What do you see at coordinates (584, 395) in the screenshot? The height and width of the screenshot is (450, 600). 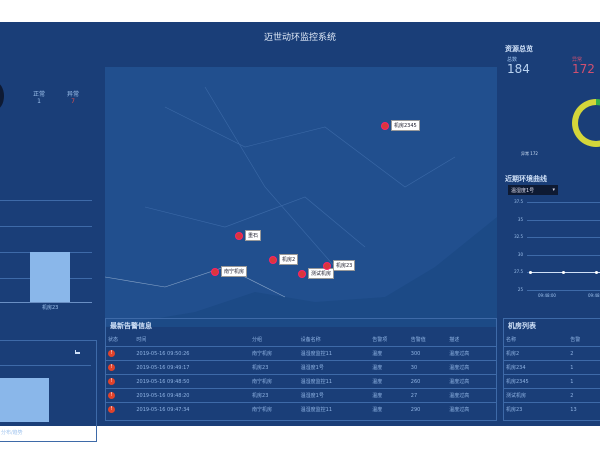 I see `table-cell: 2` at bounding box center [584, 395].